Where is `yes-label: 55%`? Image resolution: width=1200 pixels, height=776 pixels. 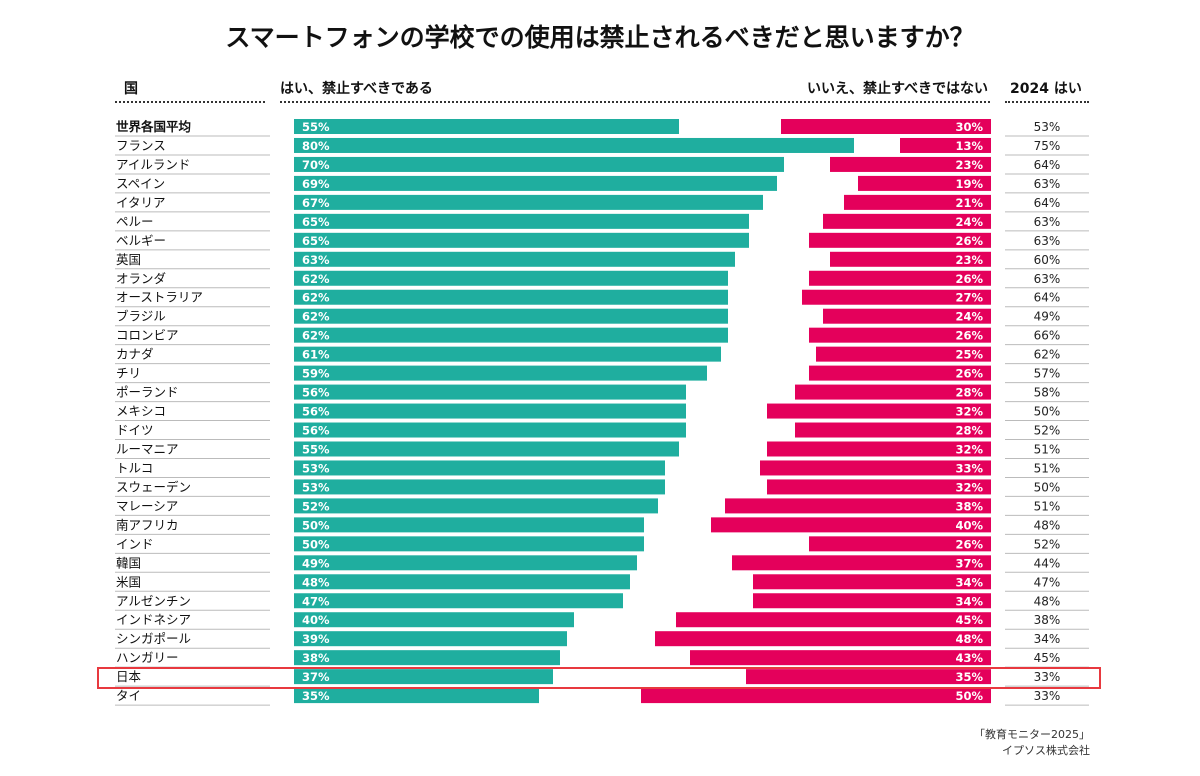
yes-label: 55% is located at coordinates (316, 449).